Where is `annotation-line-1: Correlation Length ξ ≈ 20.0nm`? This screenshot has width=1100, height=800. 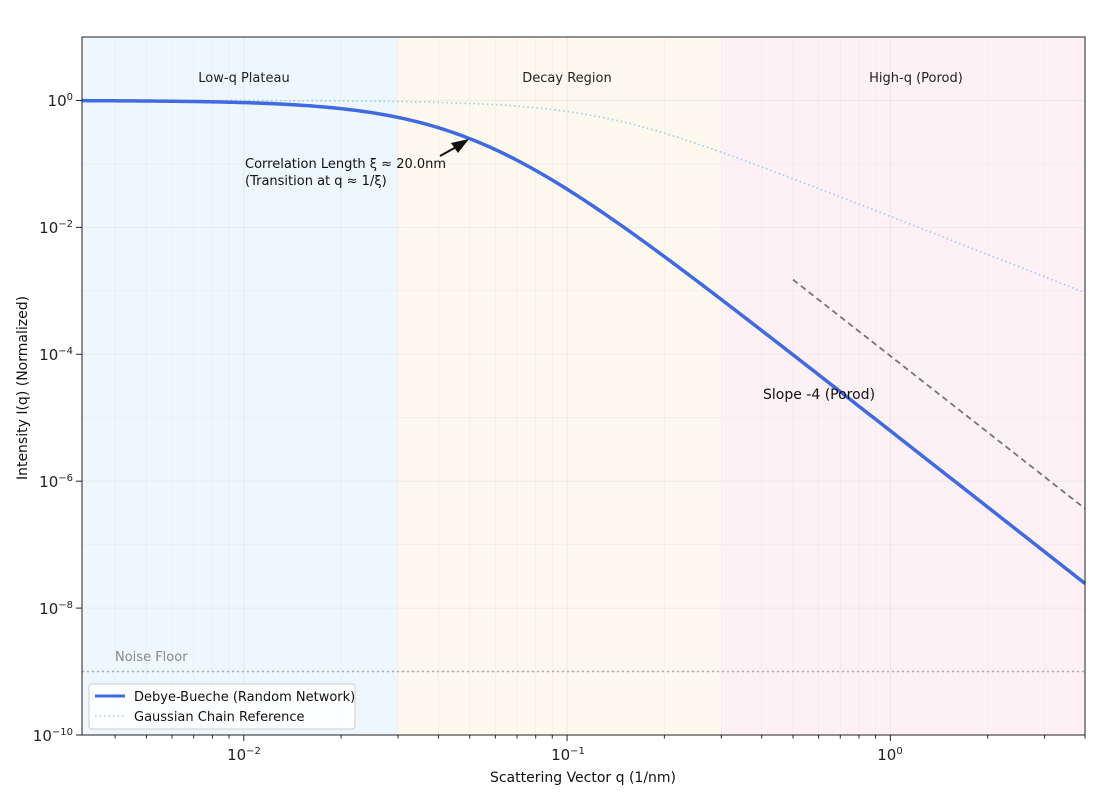
annotation-line-1: Correlation Length ξ ≈ 20.0nm is located at coordinates (345, 164).